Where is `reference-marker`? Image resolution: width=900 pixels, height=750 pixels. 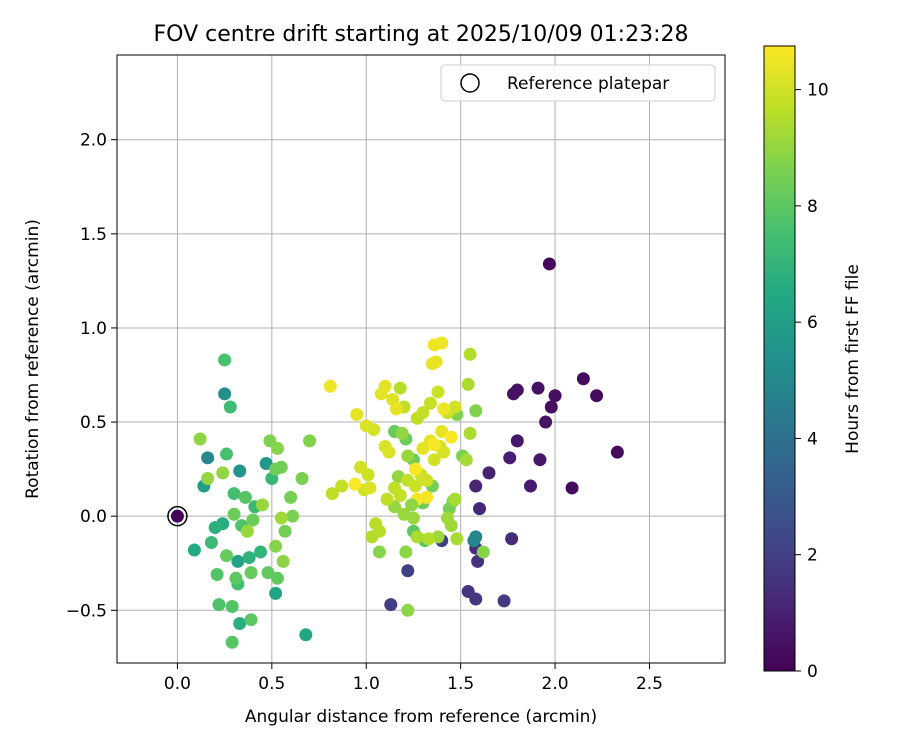 reference-marker is located at coordinates (177, 516).